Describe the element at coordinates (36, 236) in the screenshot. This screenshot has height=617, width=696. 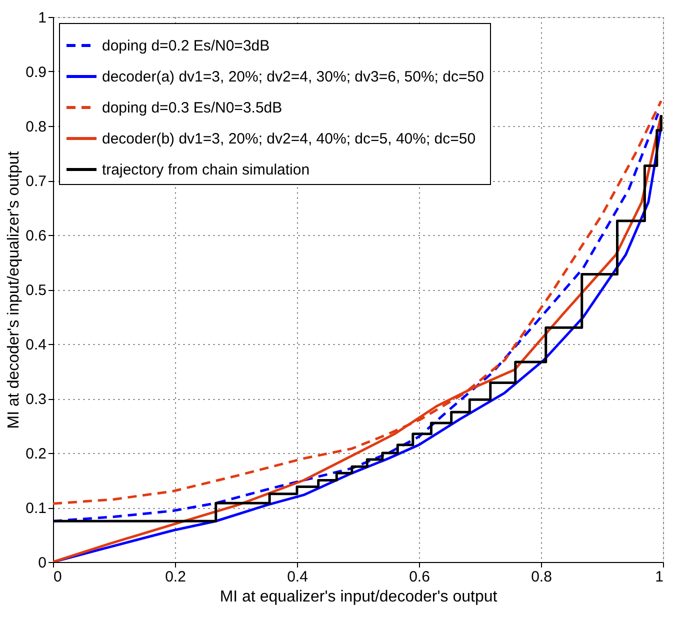
I see `y-tick-label: 0.6` at that location.